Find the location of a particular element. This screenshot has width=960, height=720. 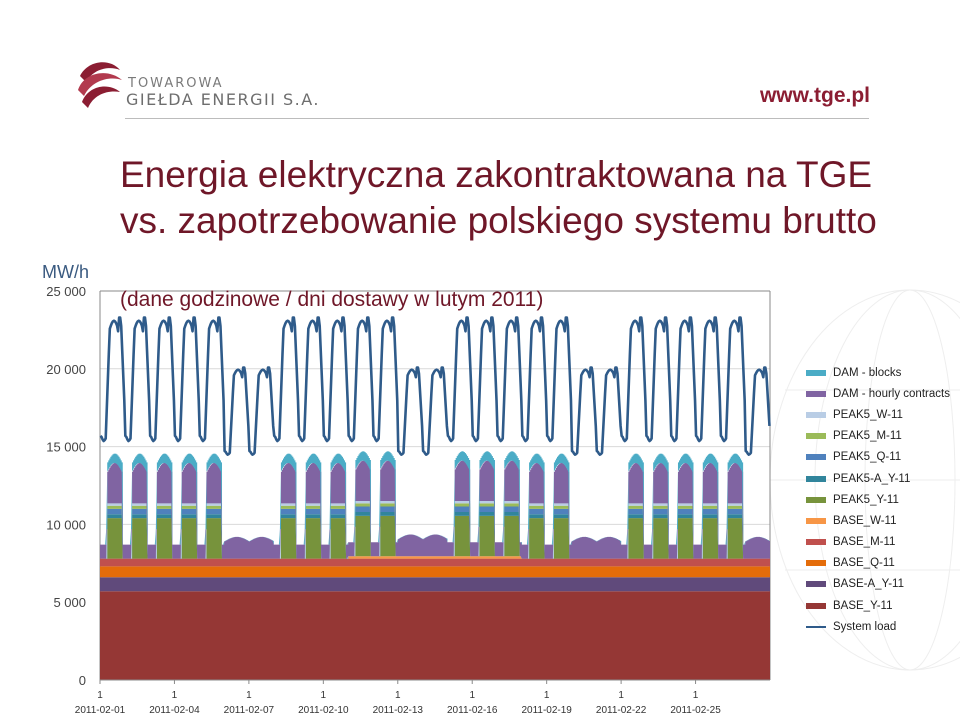

legend-item: PEAK5_W-11 is located at coordinates (878, 414).